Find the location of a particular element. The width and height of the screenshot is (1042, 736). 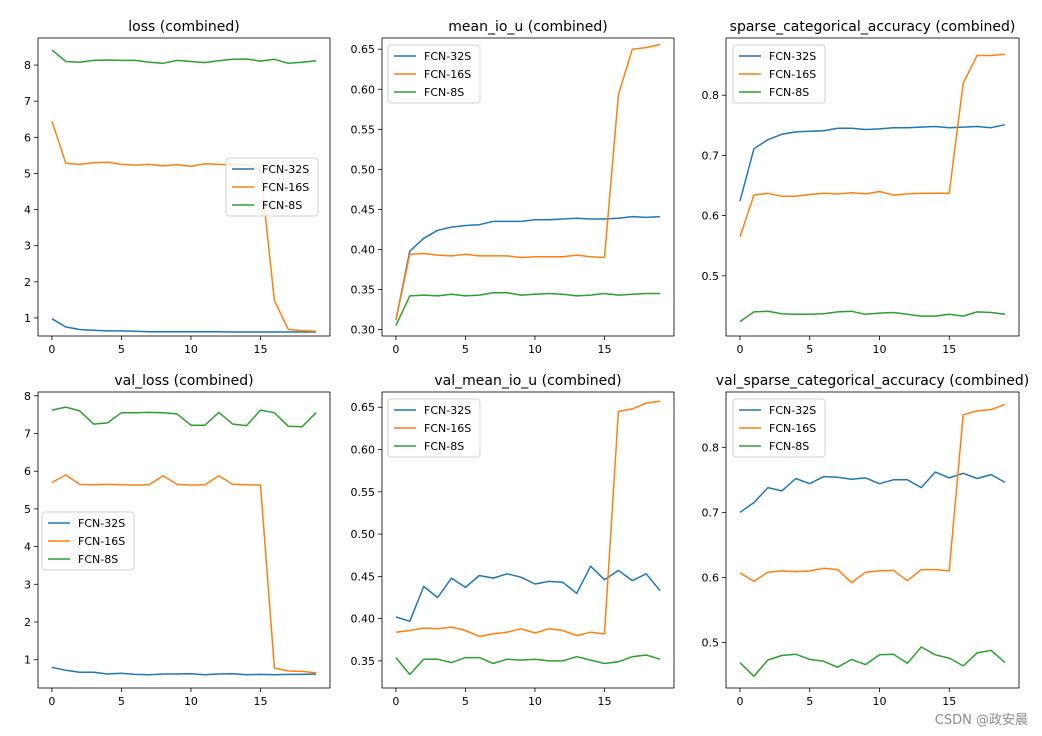

y-tick-label: 0.8 is located at coordinates (711, 447).